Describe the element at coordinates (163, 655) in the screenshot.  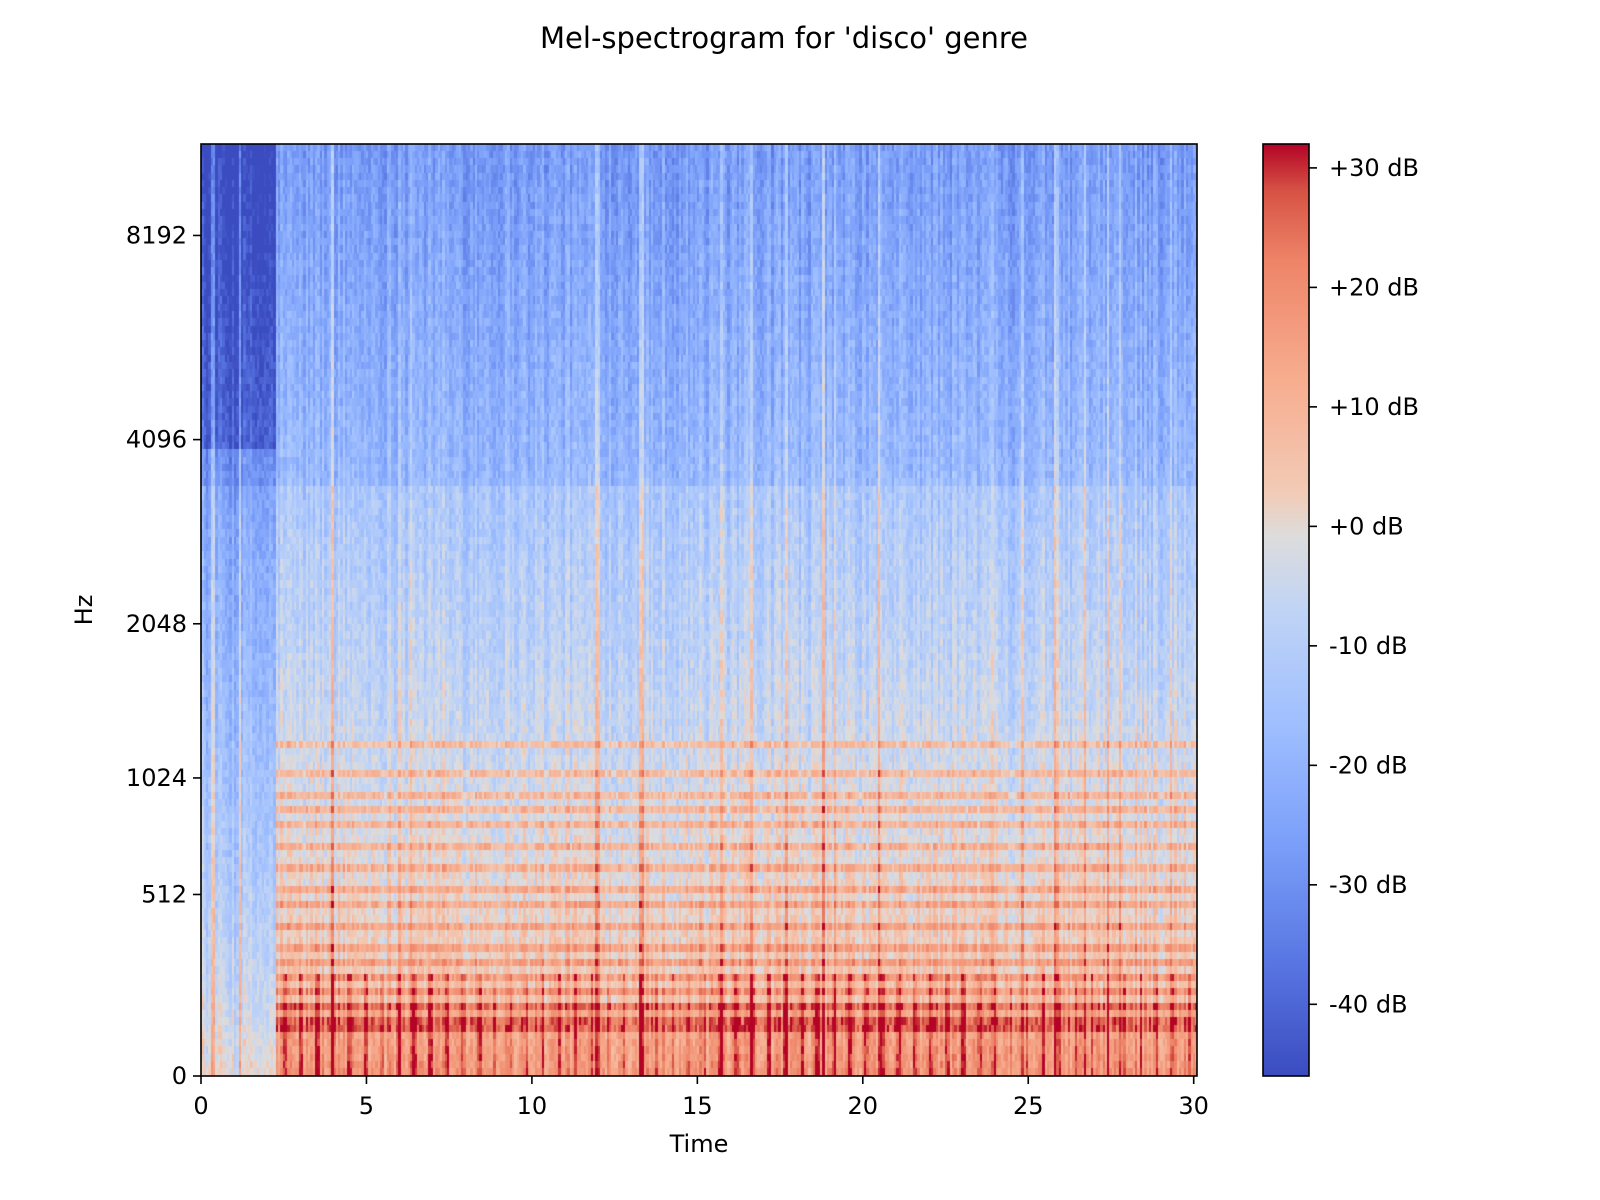
I see `y-axis: 0 512 1024 2048 4096 8192` at that location.